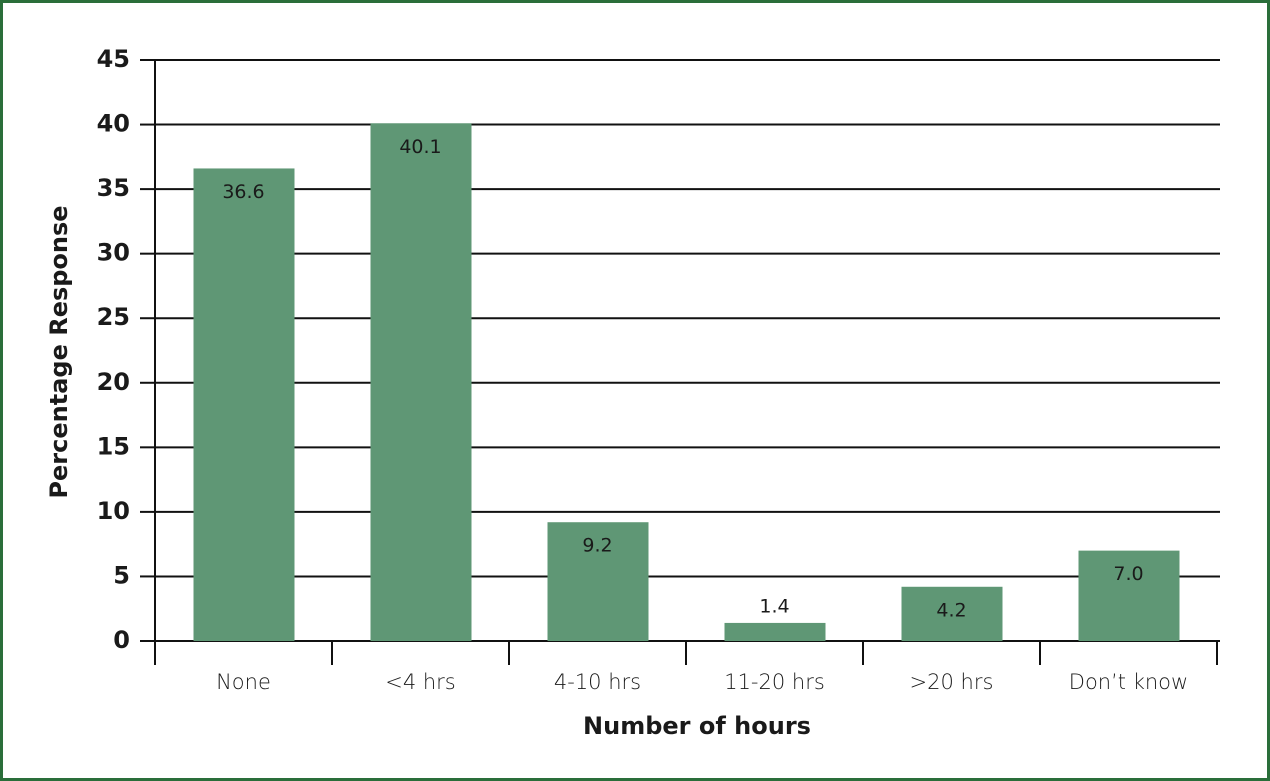  Describe the element at coordinates (952, 682) in the screenshot. I see `x-tick-label: >20 hrs` at that location.